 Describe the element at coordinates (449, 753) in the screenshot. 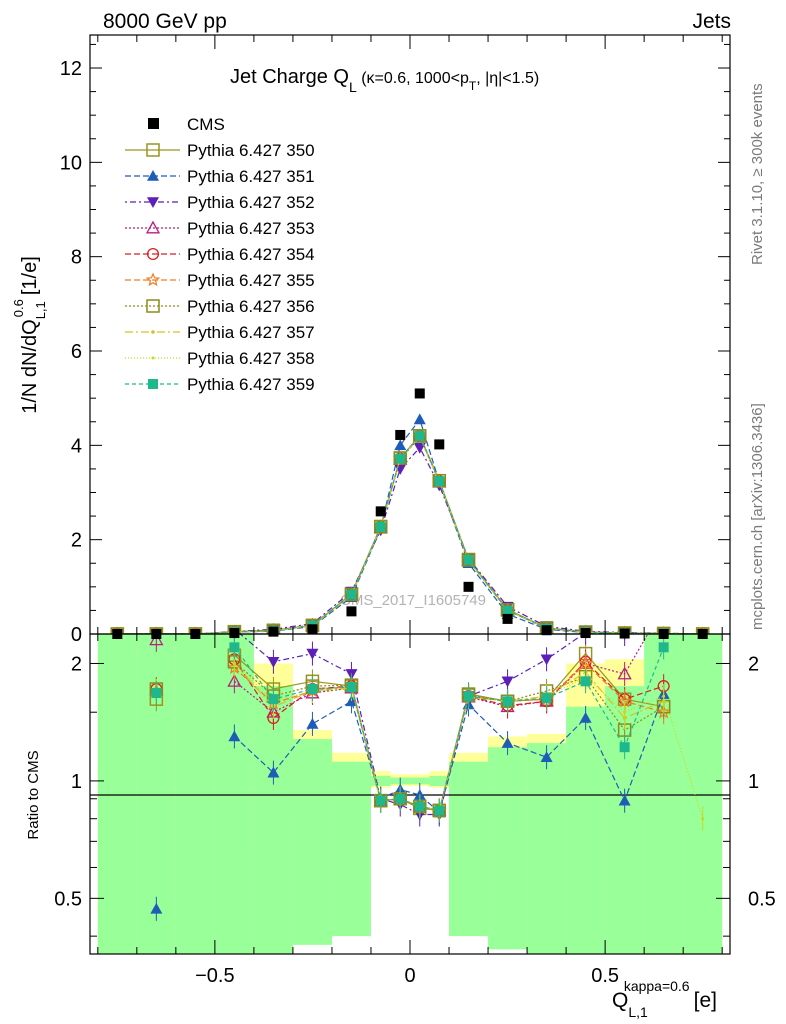

I see `series-351-ratio-line` at that location.